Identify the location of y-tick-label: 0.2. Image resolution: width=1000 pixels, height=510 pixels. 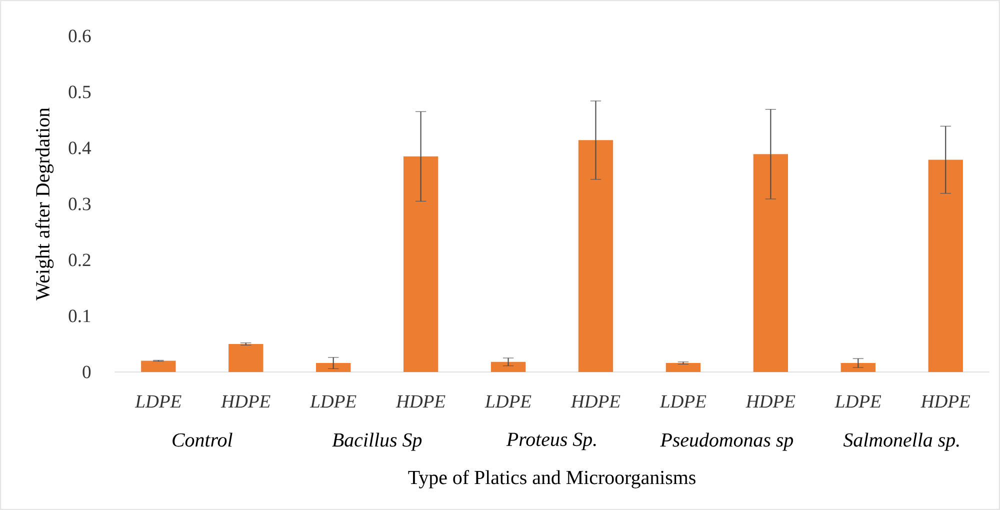
(79, 260).